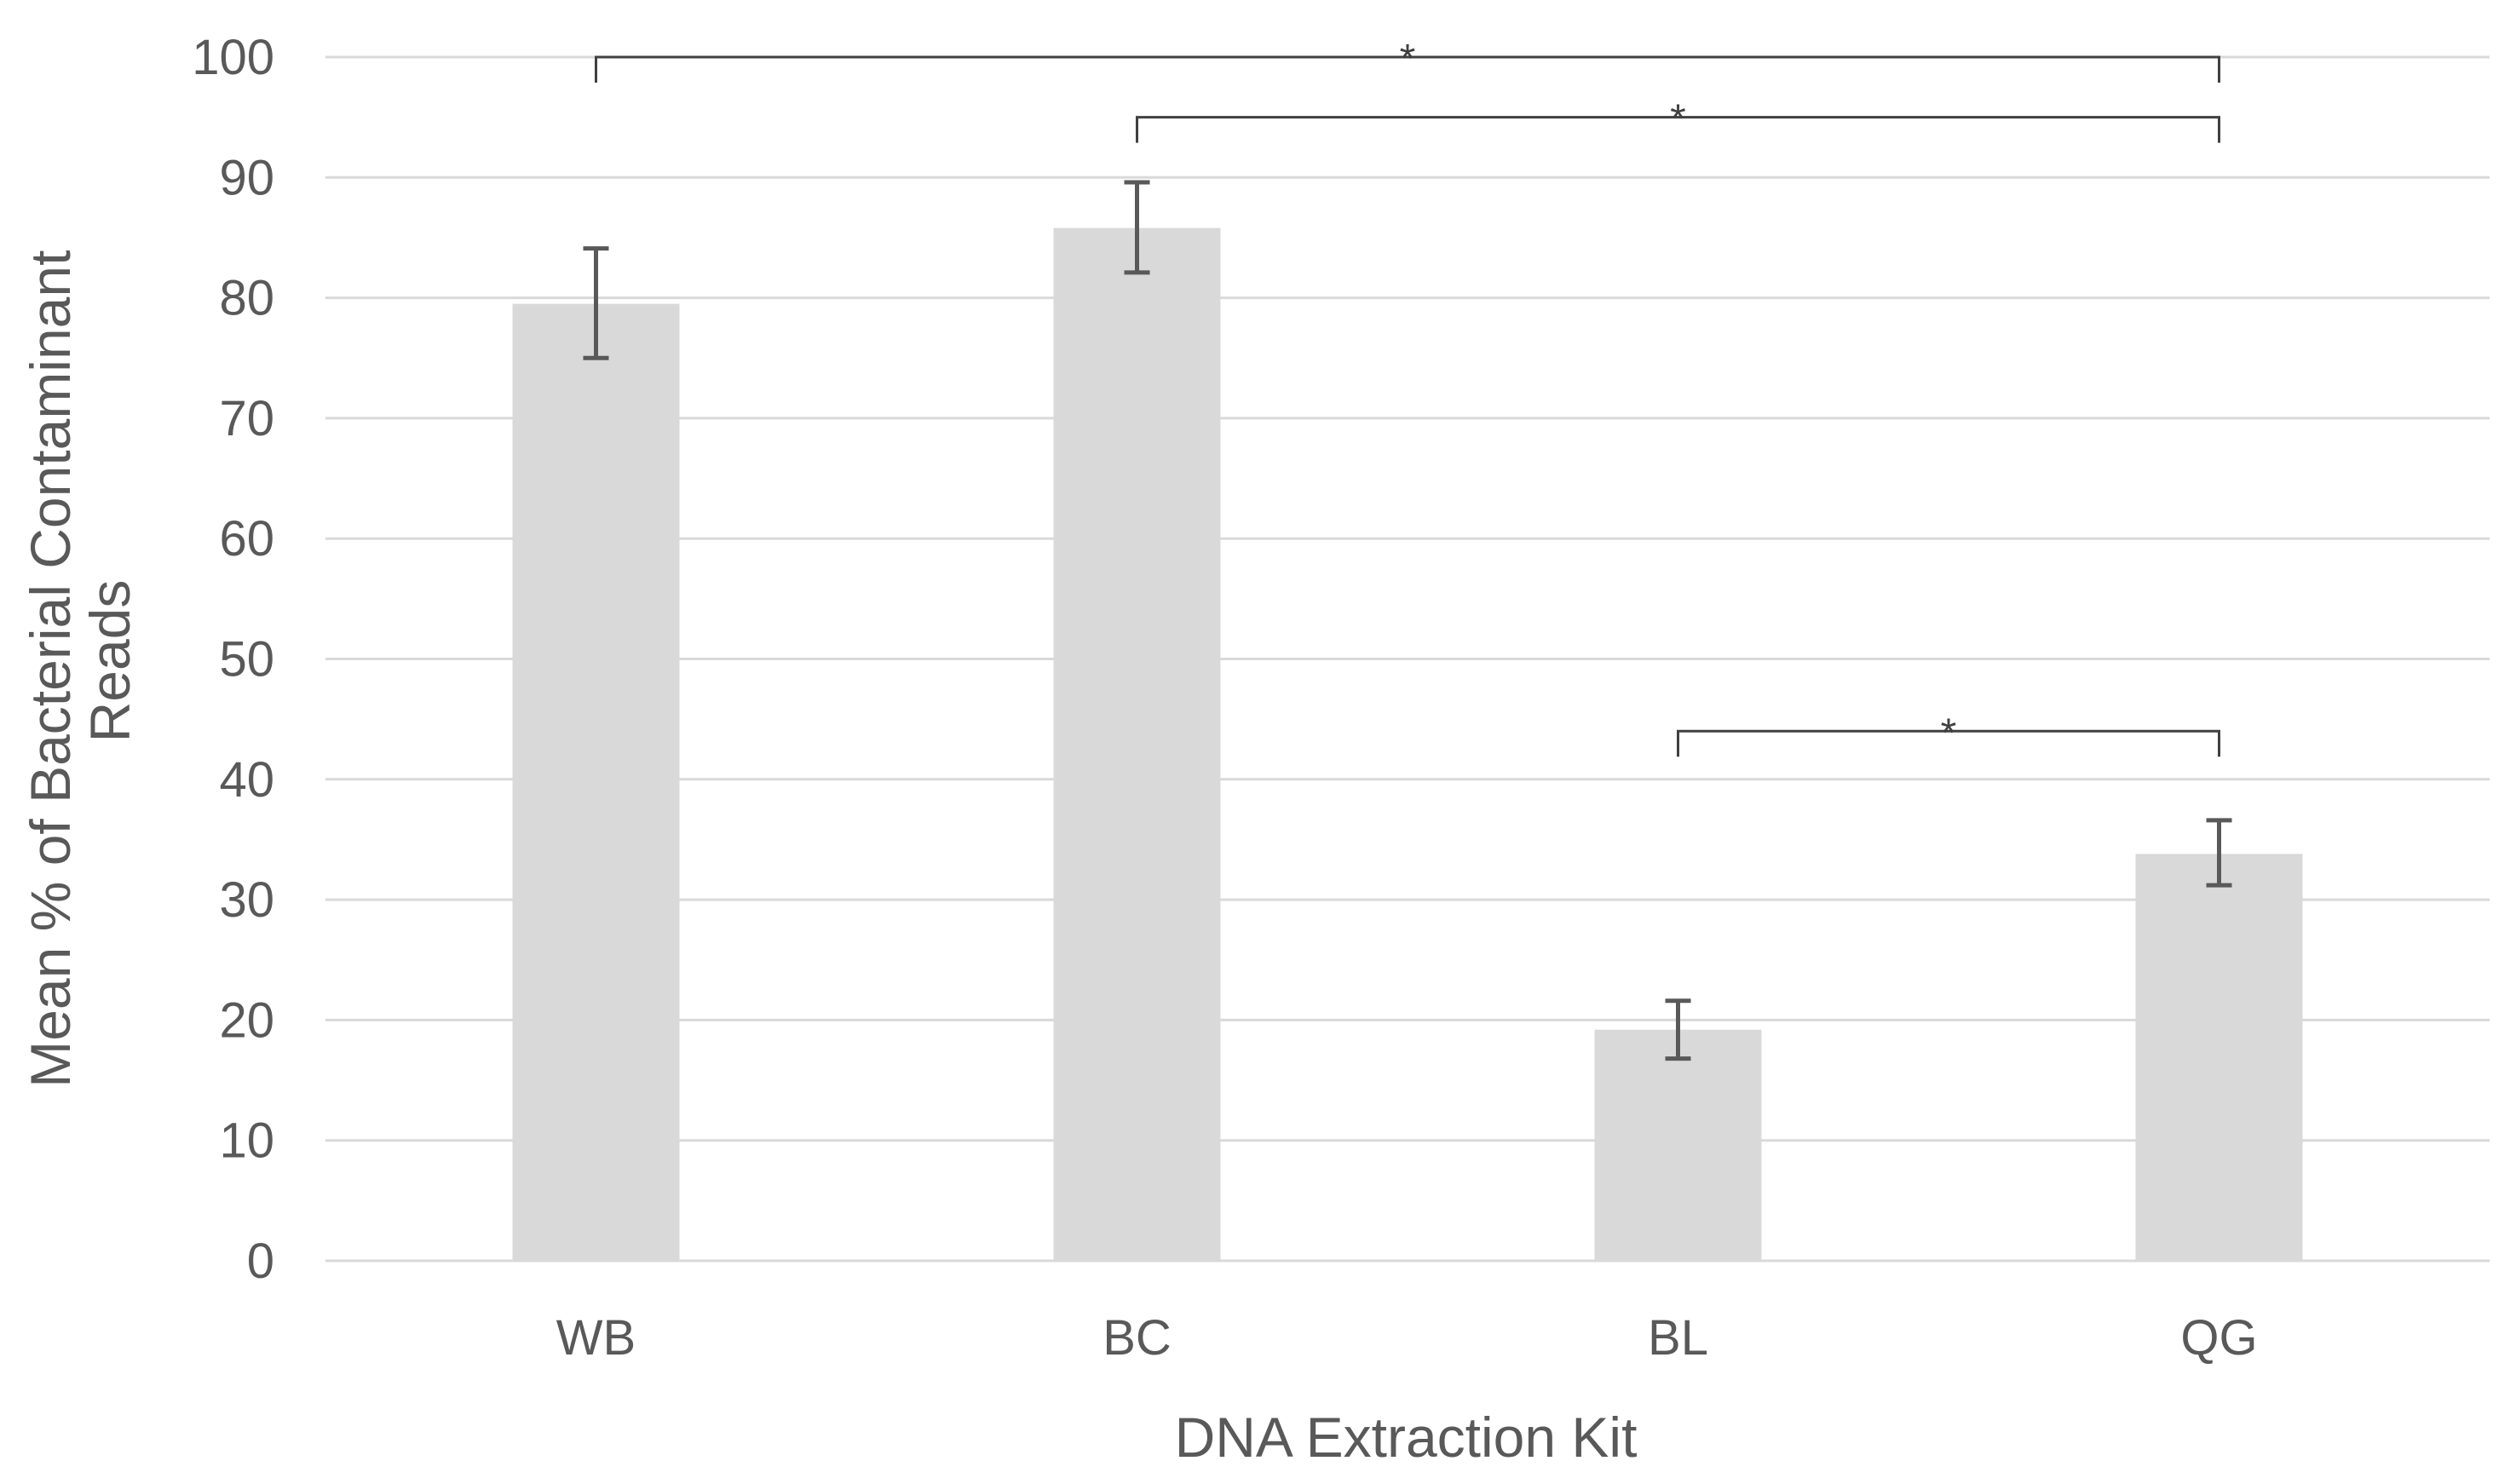  Describe the element at coordinates (247, 780) in the screenshot. I see `y-tick-label-40: 40` at that location.